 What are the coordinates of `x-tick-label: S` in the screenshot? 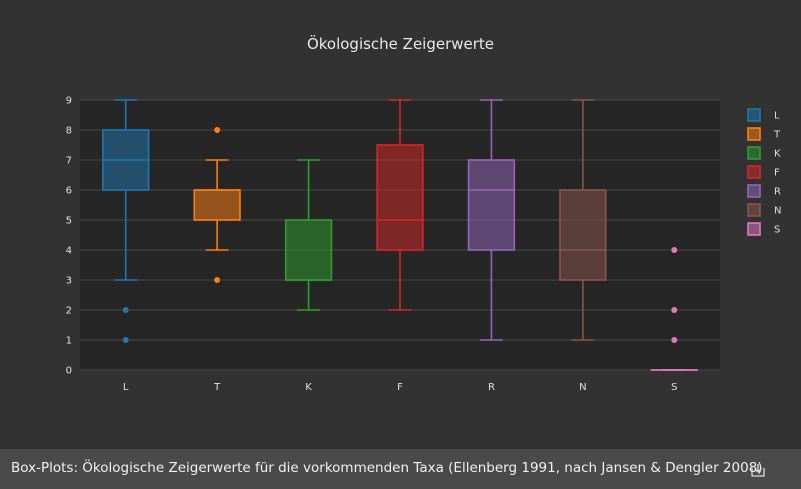 It's located at (674, 387).